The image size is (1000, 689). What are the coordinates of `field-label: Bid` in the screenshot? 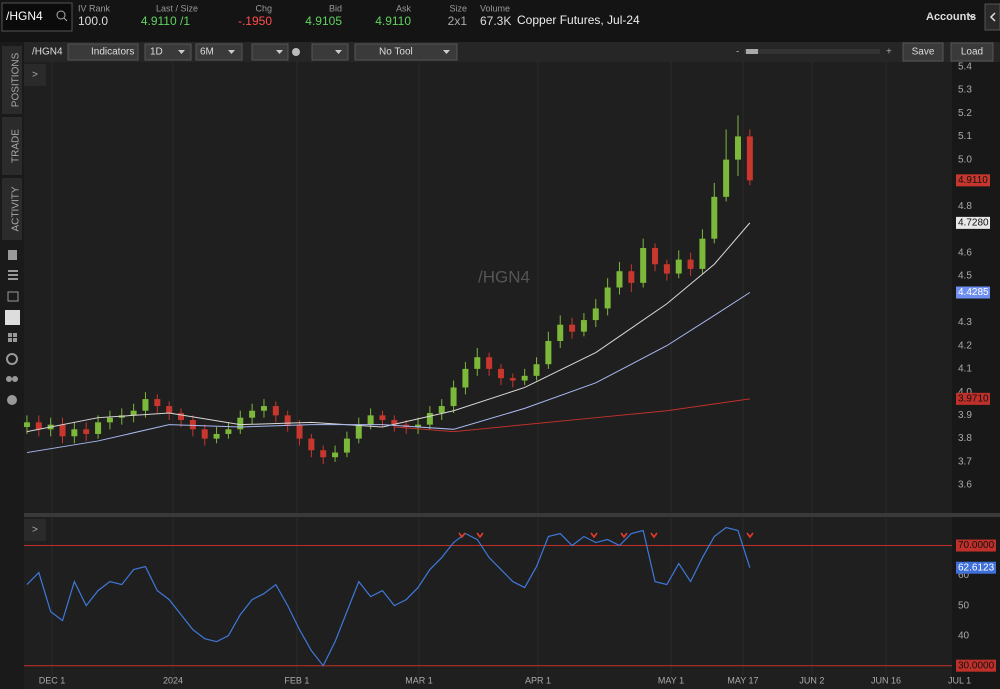 It's located at (335, 8).